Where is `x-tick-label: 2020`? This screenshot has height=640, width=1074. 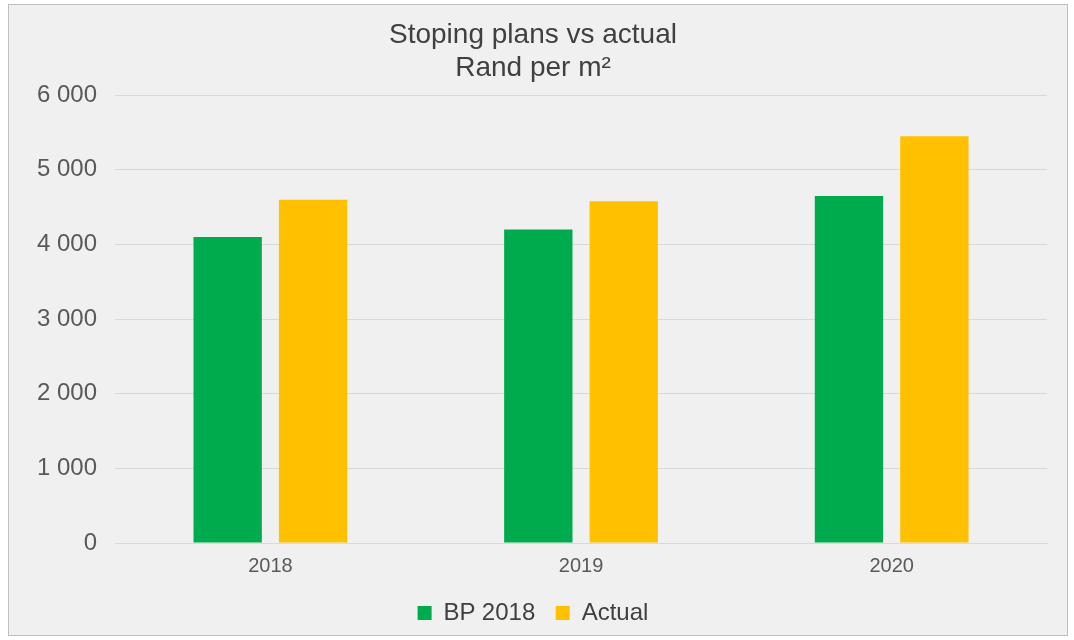
x-tick-label: 2020 is located at coordinates (891, 564).